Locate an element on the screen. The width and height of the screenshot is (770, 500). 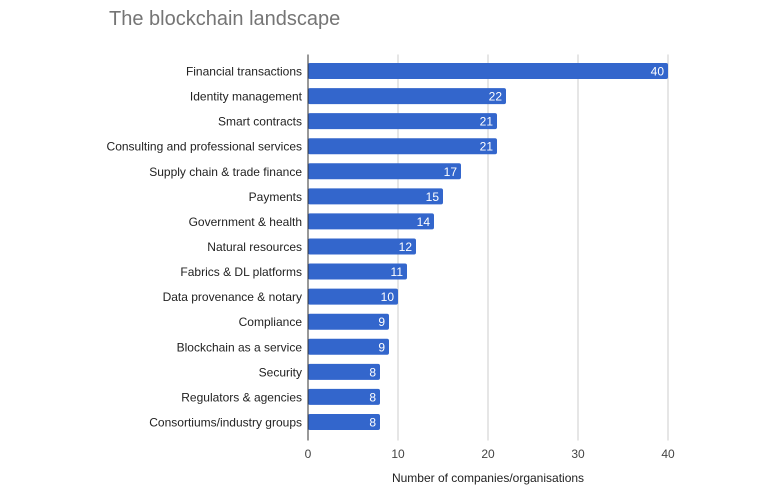
data-label: 14 is located at coordinates (424, 222).